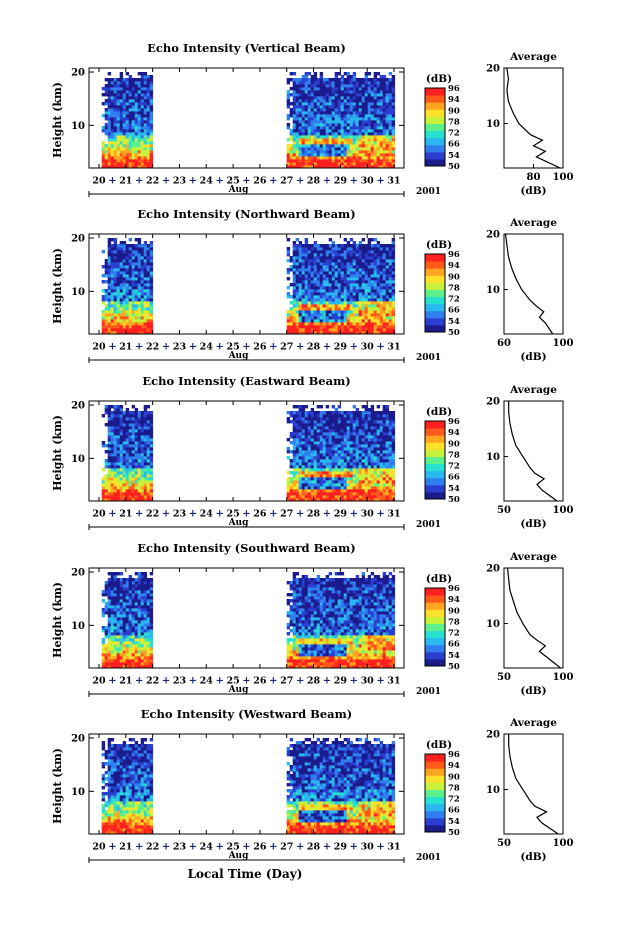  Describe the element at coordinates (454, 788) in the screenshot. I see `colorbar-tick-label: 78` at that location.